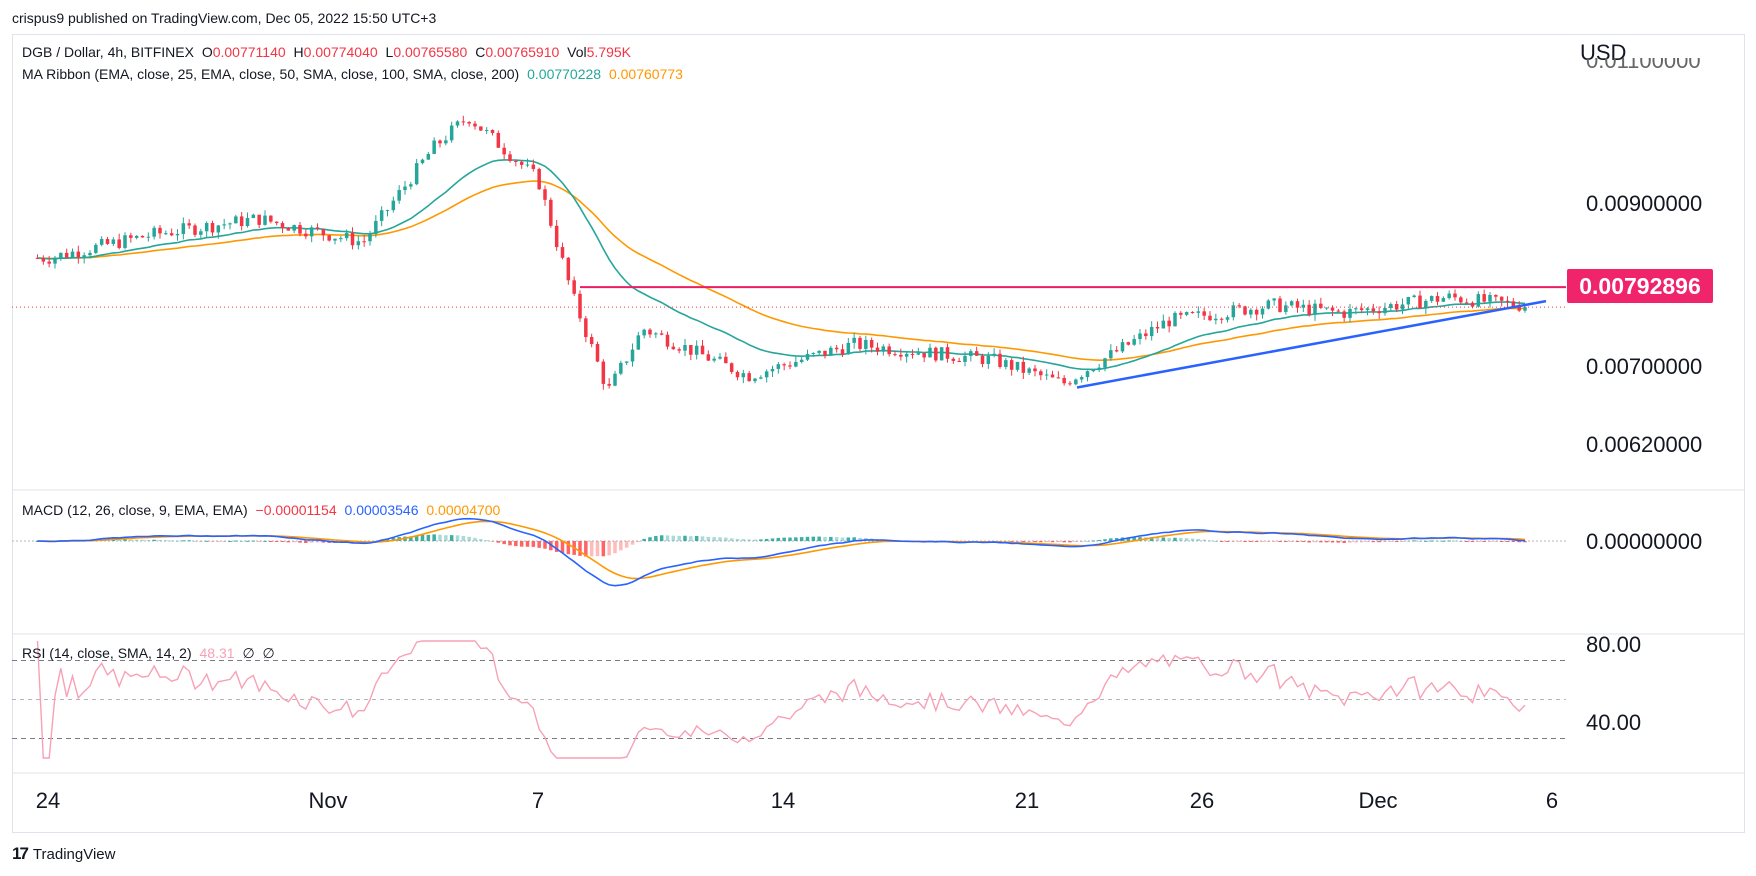 This screenshot has height=876, width=1756. What do you see at coordinates (63, 854) in the screenshot?
I see `tradingview-logo: 17 TradingView` at bounding box center [63, 854].